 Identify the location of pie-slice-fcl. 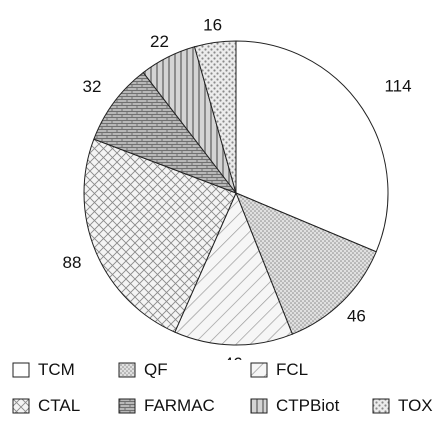
(233, 268).